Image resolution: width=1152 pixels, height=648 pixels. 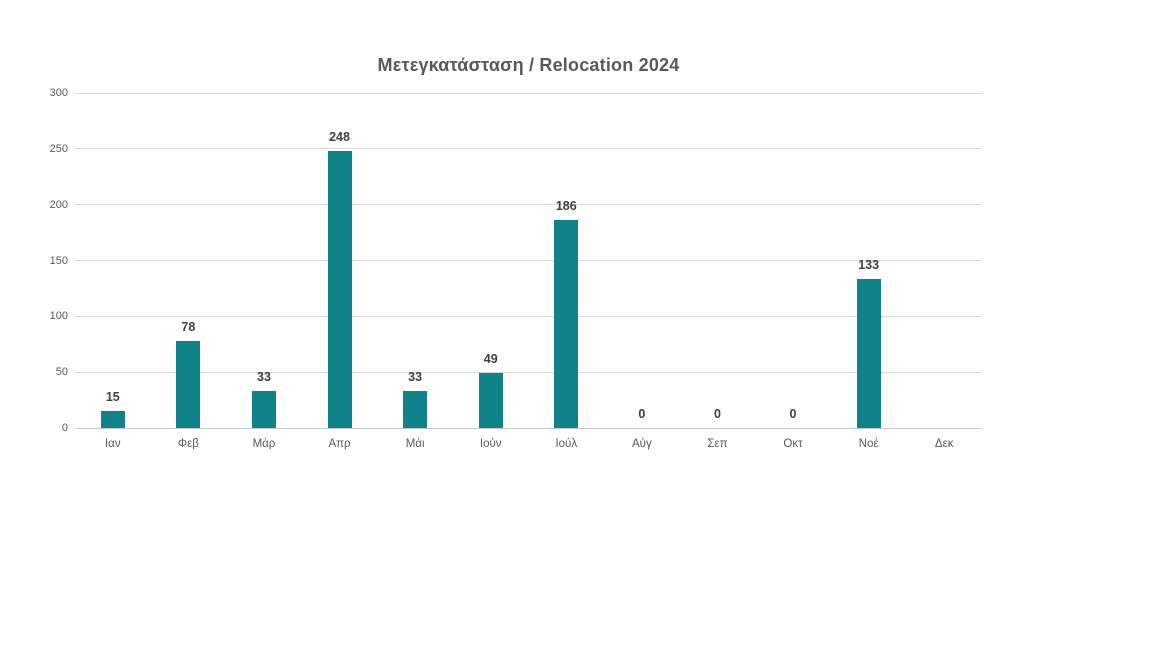 What do you see at coordinates (58, 316) in the screenshot?
I see `y-tick-label: 100` at bounding box center [58, 316].